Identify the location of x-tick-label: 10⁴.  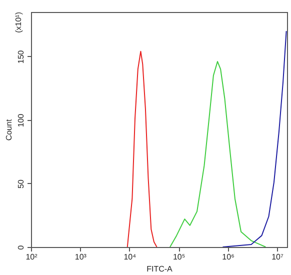
(130, 257).